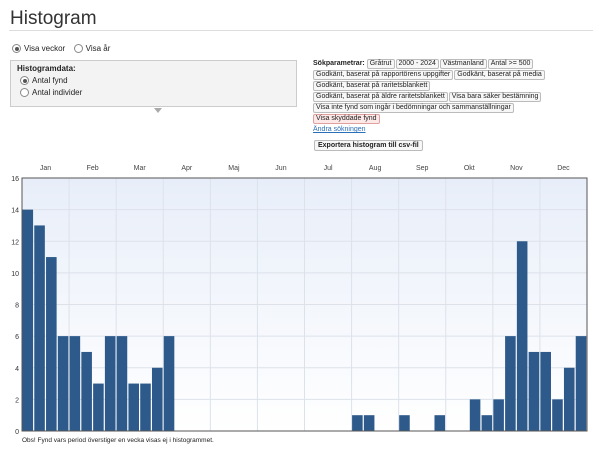 This screenshot has width=603, height=454. I want to click on y-tick-label: 12, so click(15, 242).